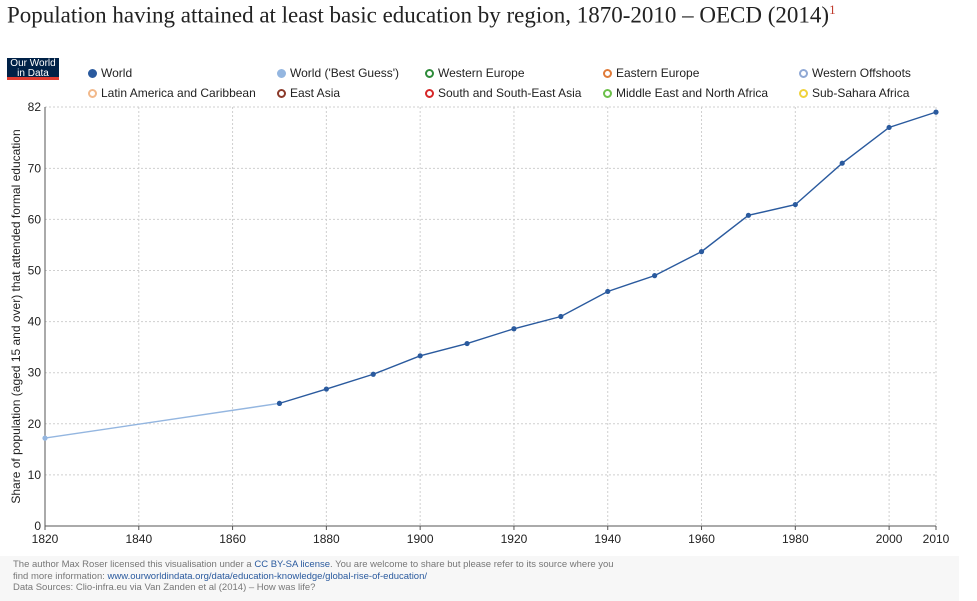 The height and width of the screenshot is (601, 977). What do you see at coordinates (60, 576) in the screenshot?
I see `source-text: find more information:` at bounding box center [60, 576].